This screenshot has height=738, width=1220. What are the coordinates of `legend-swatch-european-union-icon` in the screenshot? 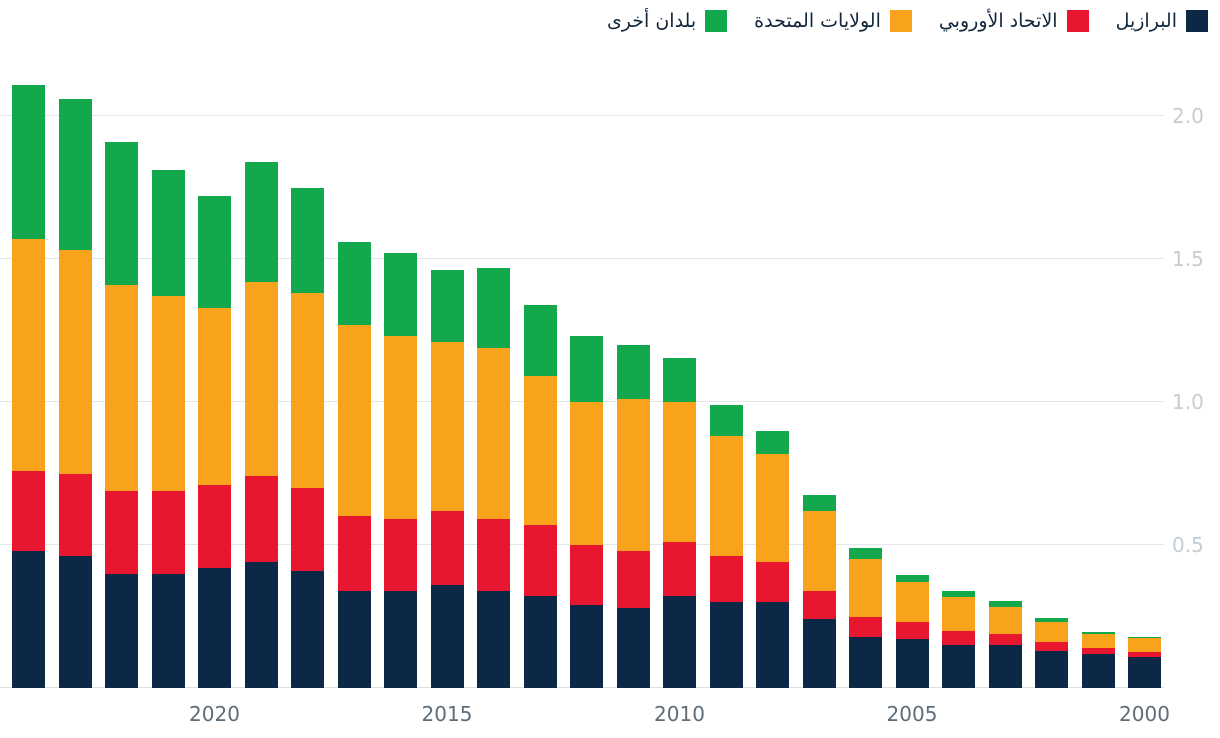 It's located at (1077, 21).